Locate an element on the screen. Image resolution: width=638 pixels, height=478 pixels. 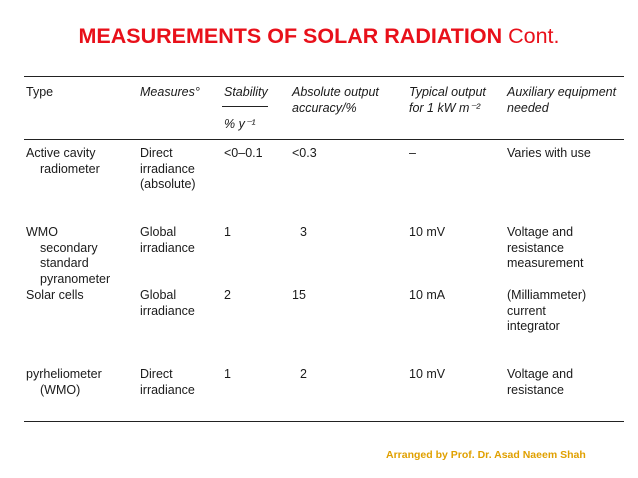
row-2-accuracy: 3 is located at coordinates (303, 232).